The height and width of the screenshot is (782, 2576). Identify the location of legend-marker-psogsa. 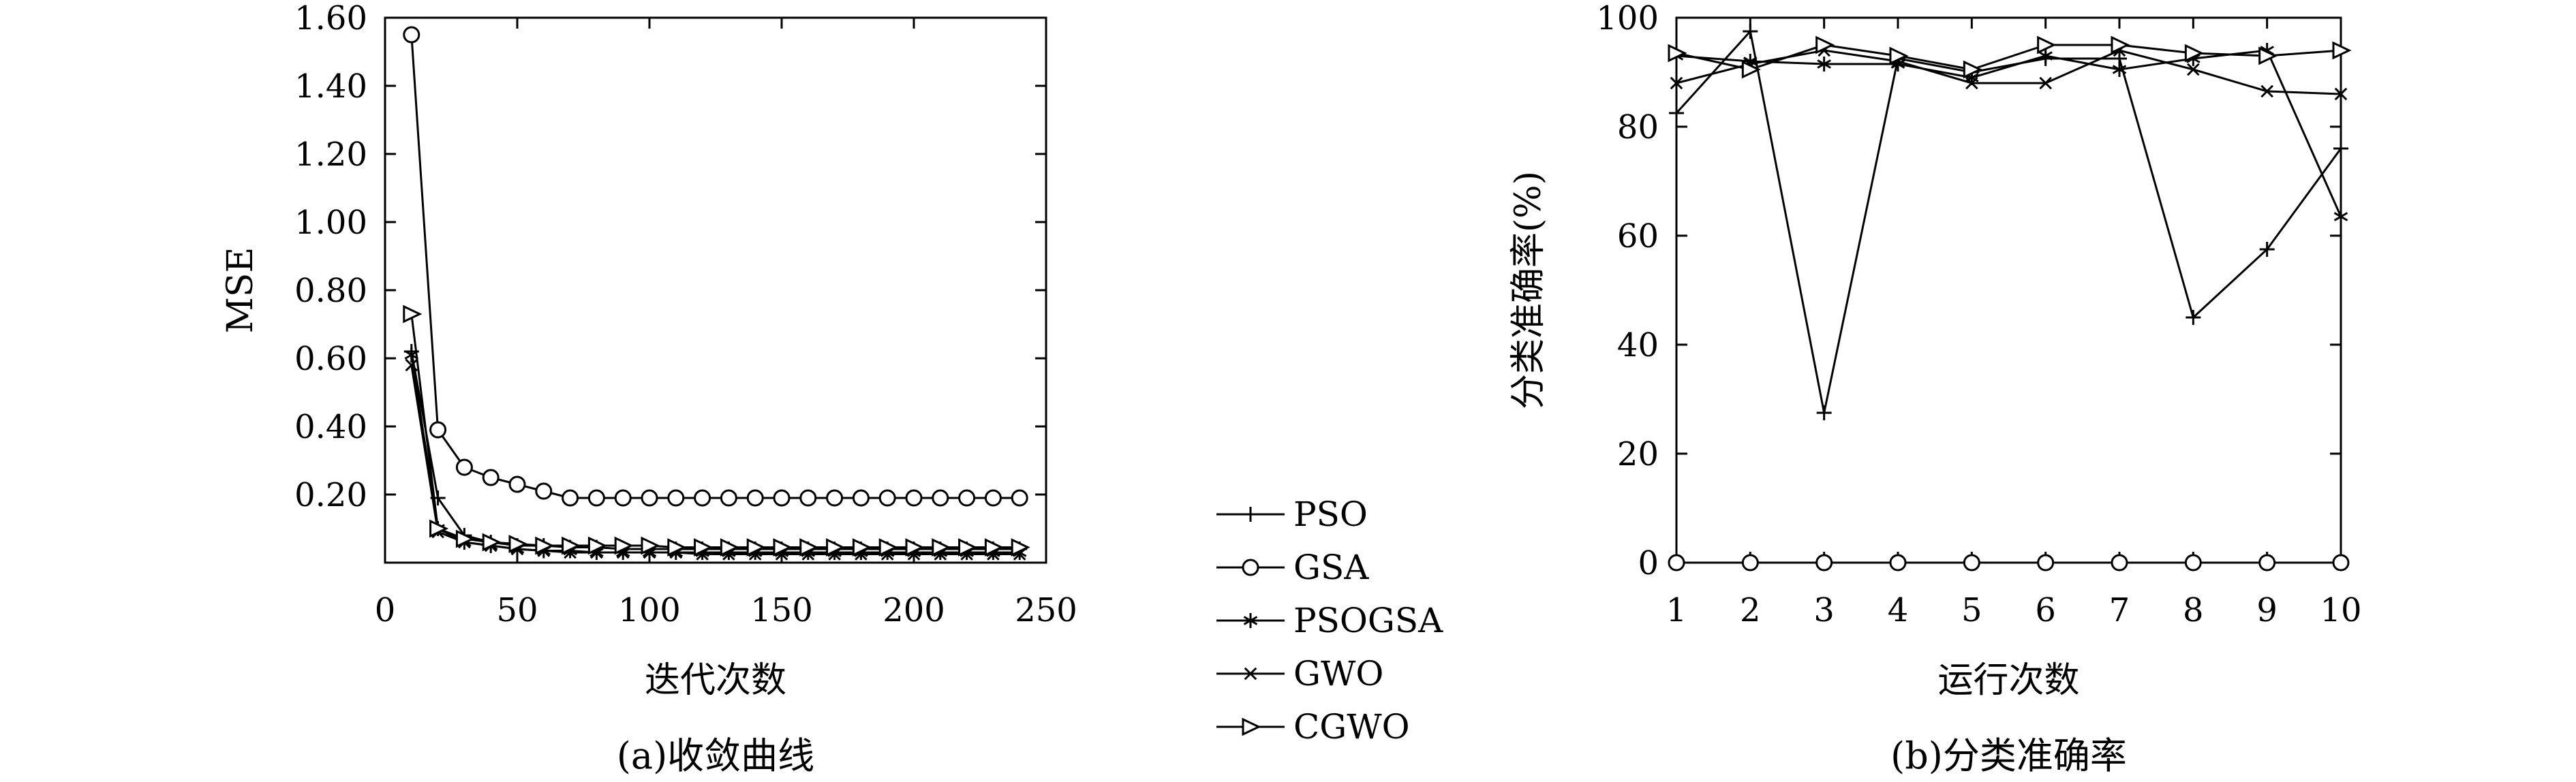
(1250, 620).